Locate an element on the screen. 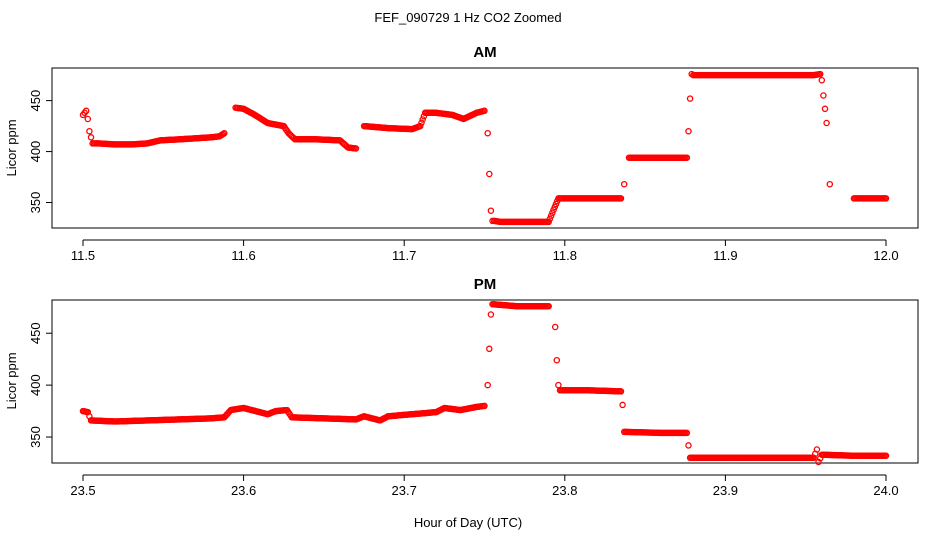 This screenshot has height=540, width=936. x-tick-label: 23.6 is located at coordinates (243, 490).